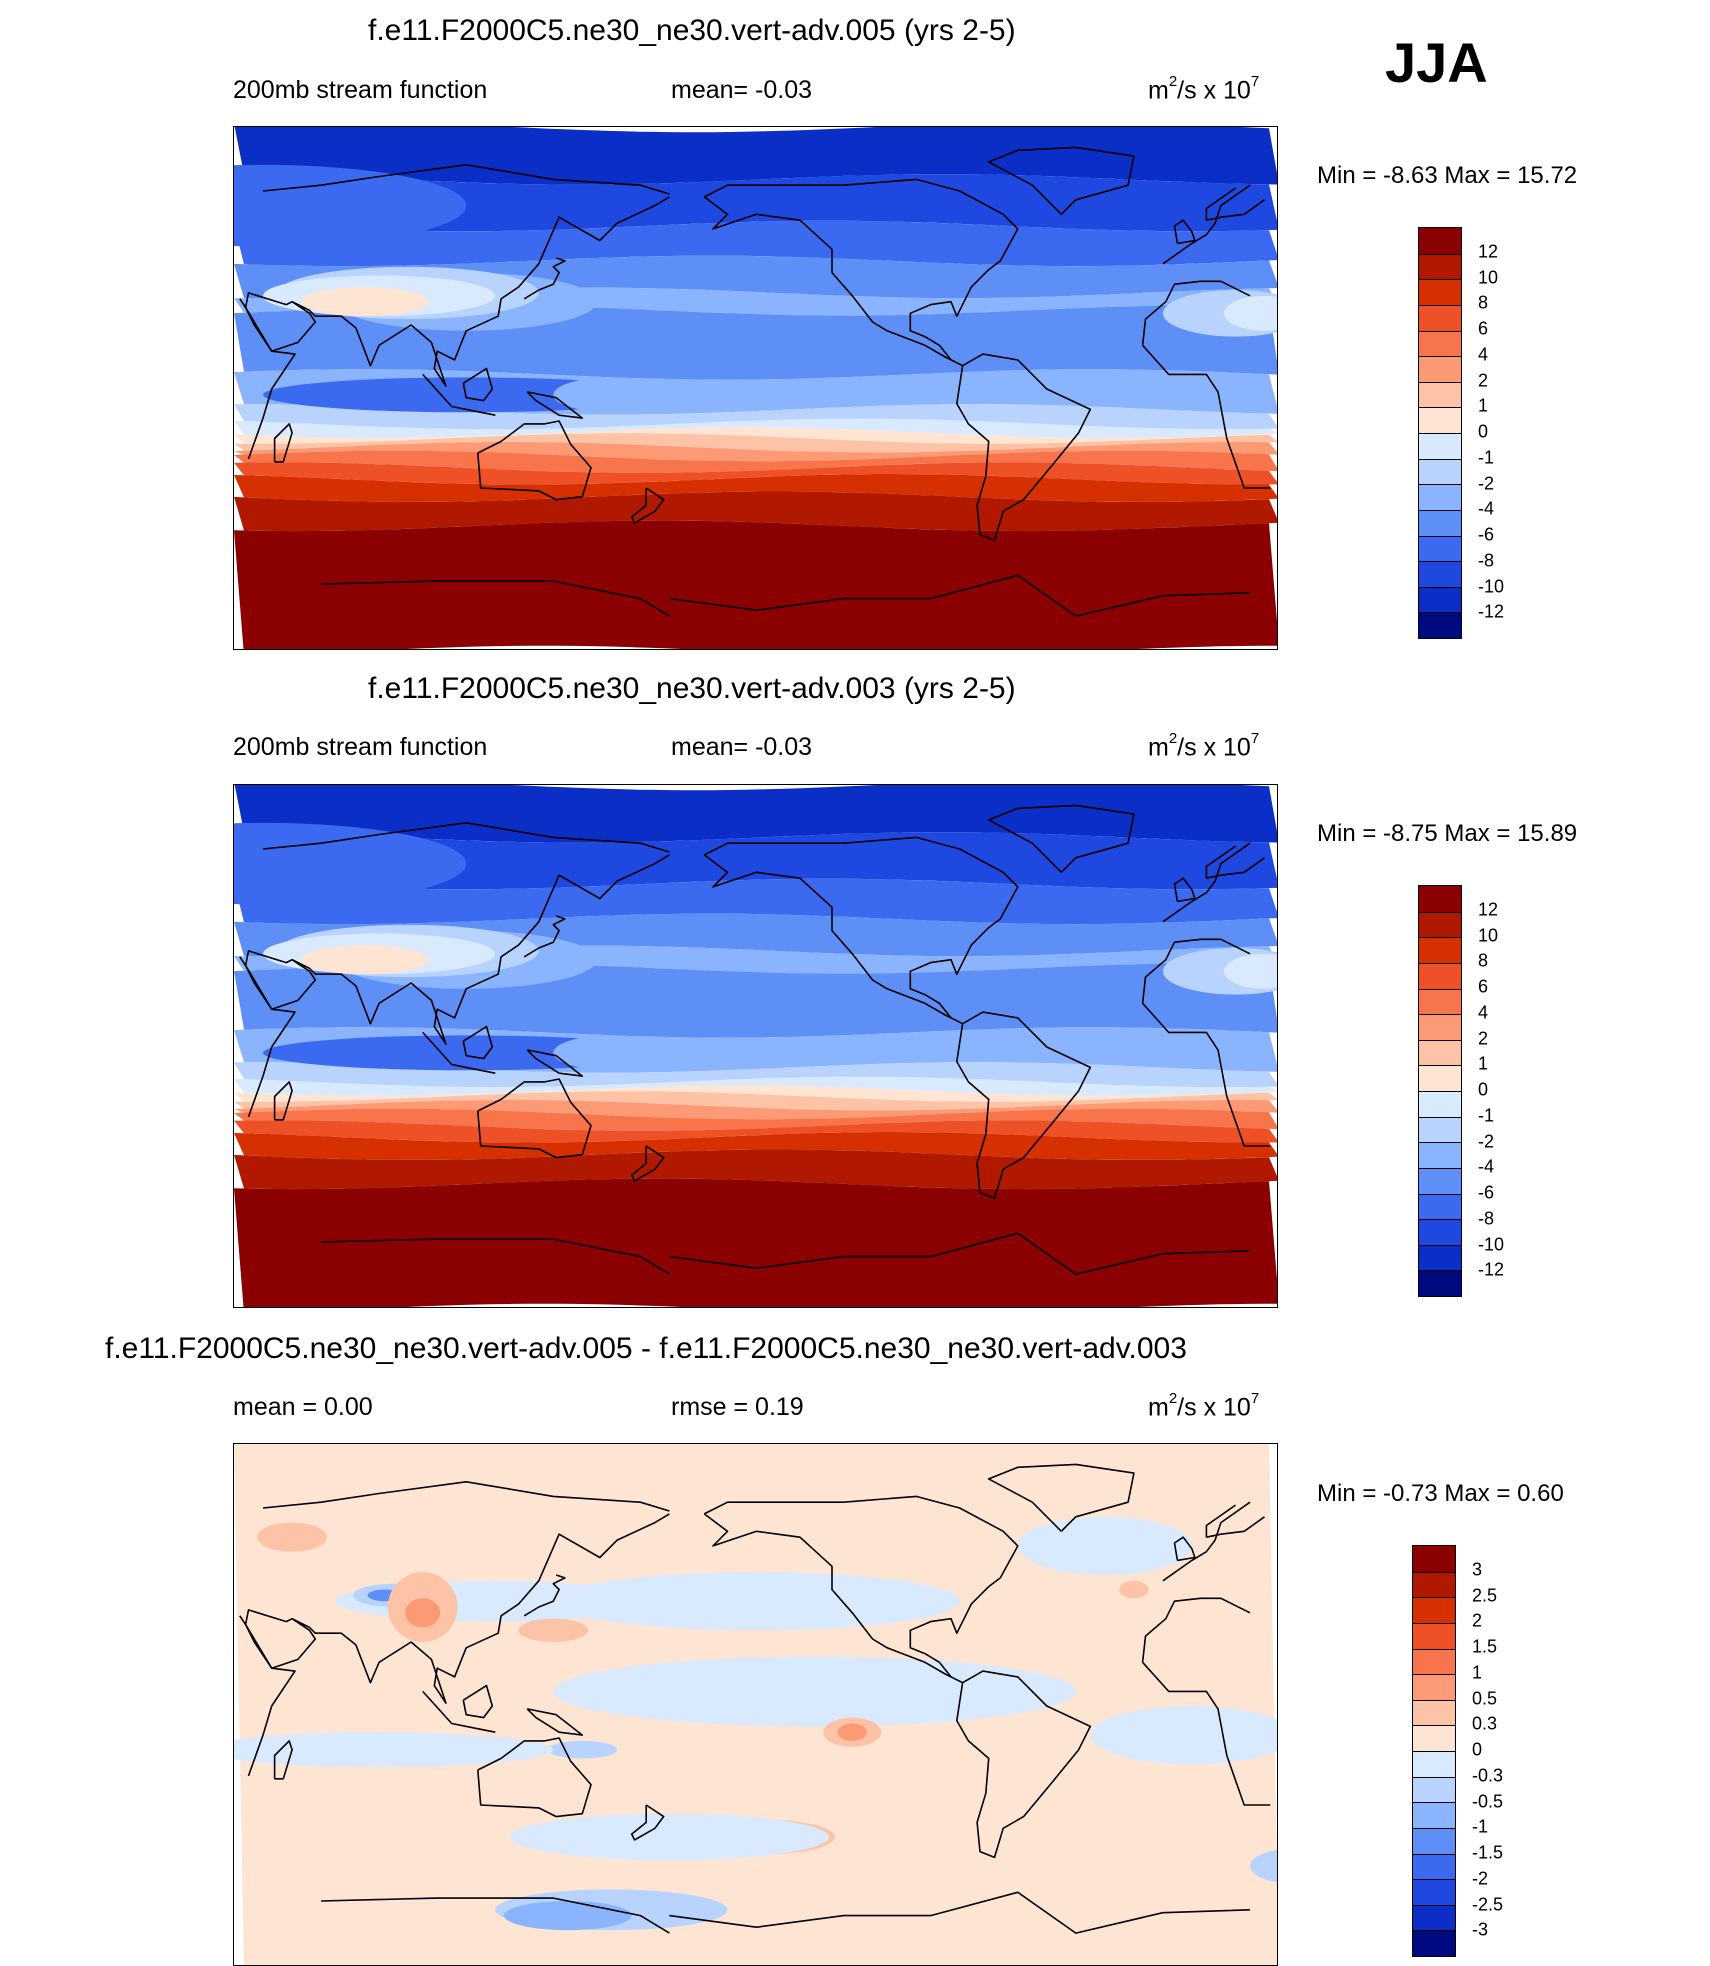 The height and width of the screenshot is (1966, 1710). I want to click on colorbar-tick-label: 2.5, so click(1485, 1594).